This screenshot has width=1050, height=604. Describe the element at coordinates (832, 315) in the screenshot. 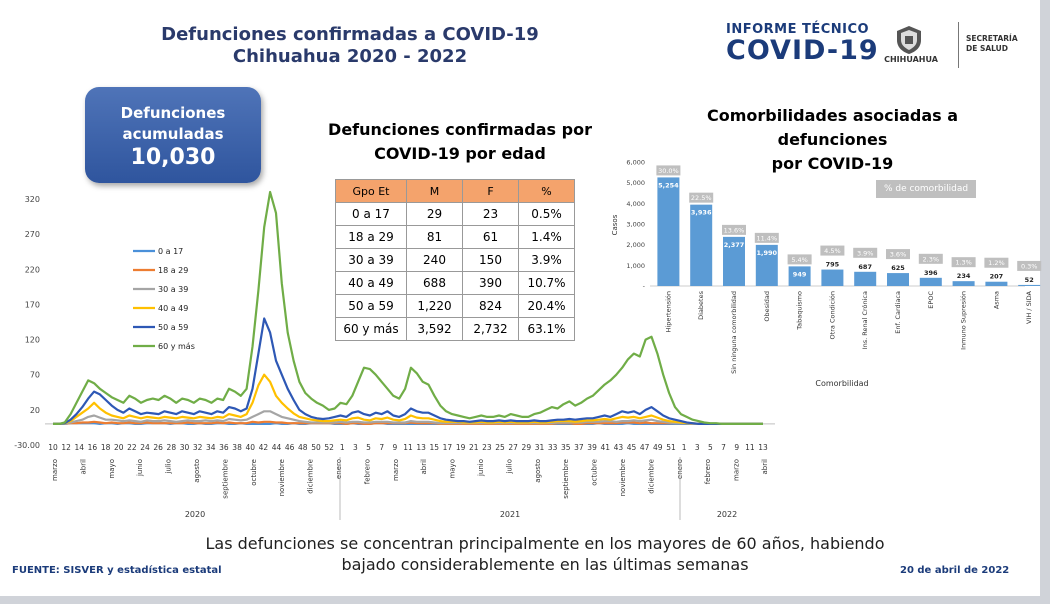

I see `category-label: Otra Condición` at that location.